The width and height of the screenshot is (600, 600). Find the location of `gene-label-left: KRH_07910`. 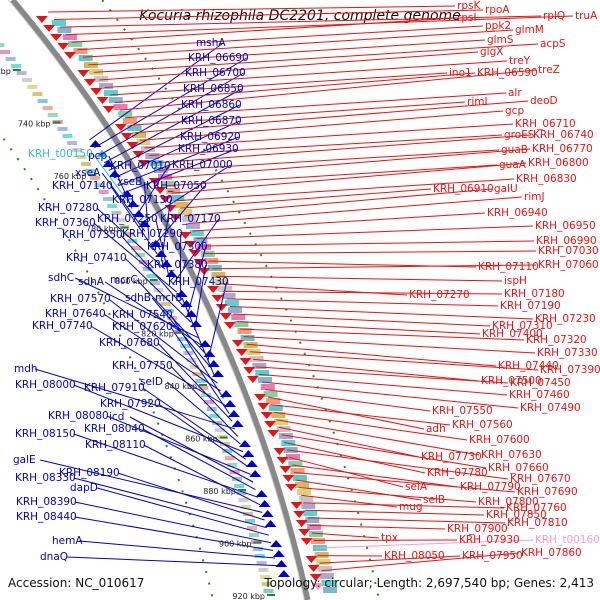

gene-label-left: KRH_07910 is located at coordinates (114, 388).